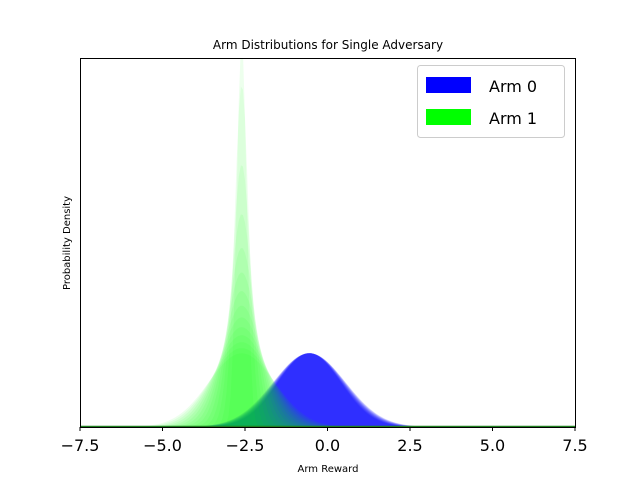 The height and width of the screenshot is (480, 640). I want to click on x-tick-label: 0.0, so click(327, 445).